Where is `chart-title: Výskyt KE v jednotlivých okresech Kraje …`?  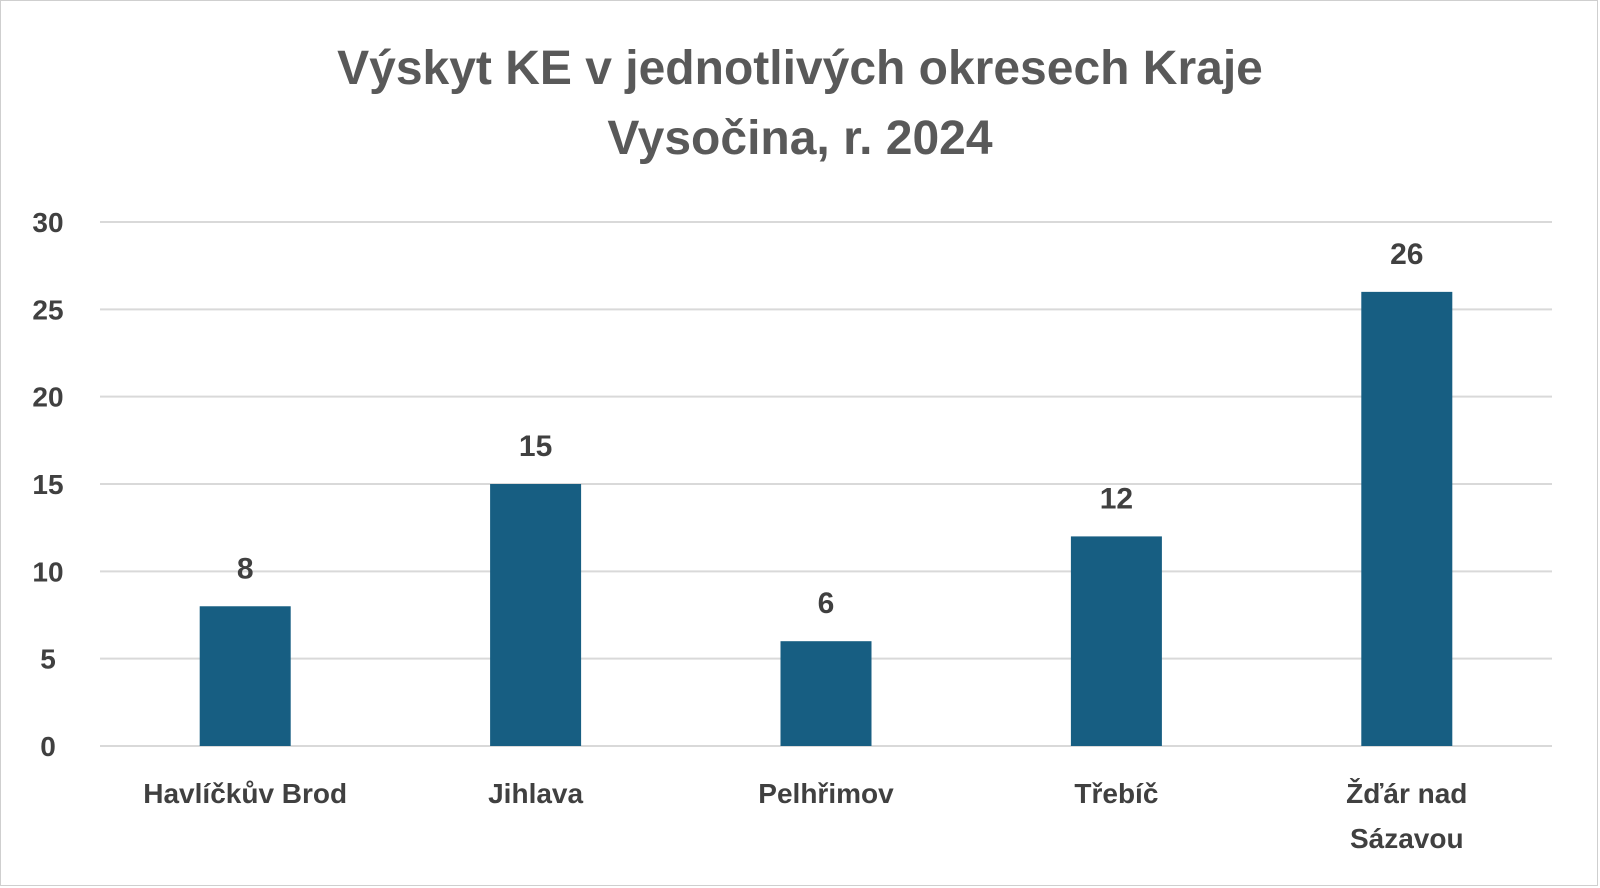
chart-title: Výskyt KE v jednotlivých okresech Kraje … is located at coordinates (800, 103).